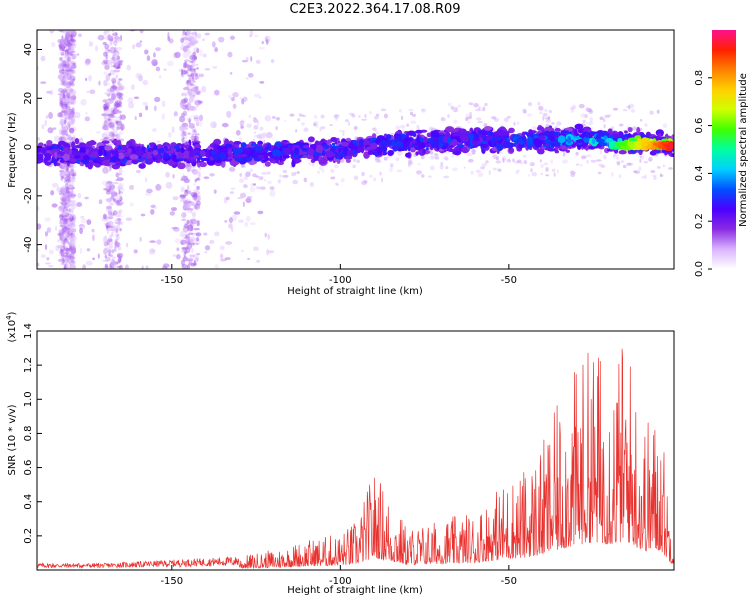  Describe the element at coordinates (340, 280) in the screenshot. I see `spectrogram-x-tick-label: -100` at that location.